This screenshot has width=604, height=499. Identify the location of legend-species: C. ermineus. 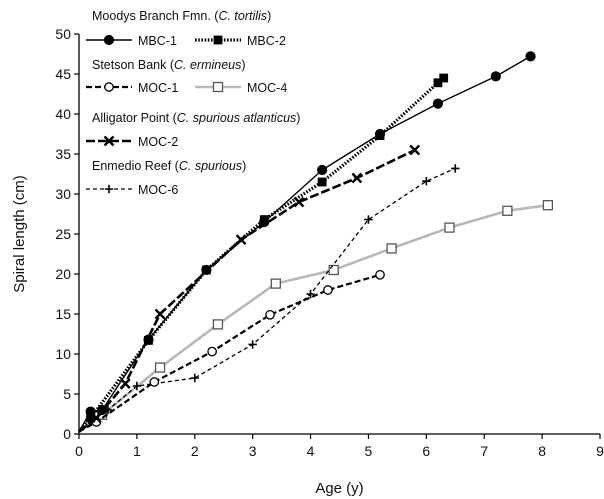
(207, 65).